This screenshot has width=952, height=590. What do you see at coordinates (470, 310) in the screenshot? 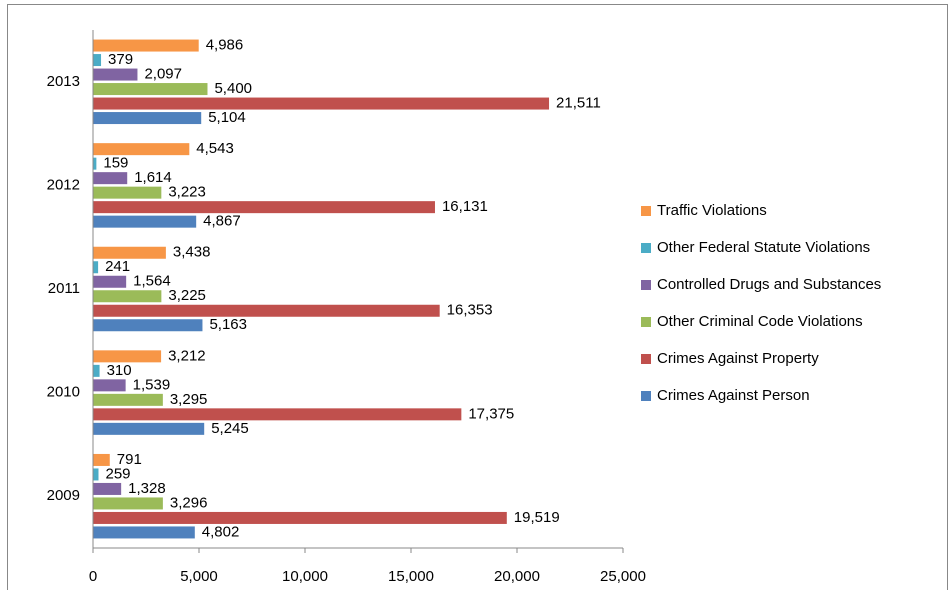
I see `data-label: 16,353` at bounding box center [470, 310].